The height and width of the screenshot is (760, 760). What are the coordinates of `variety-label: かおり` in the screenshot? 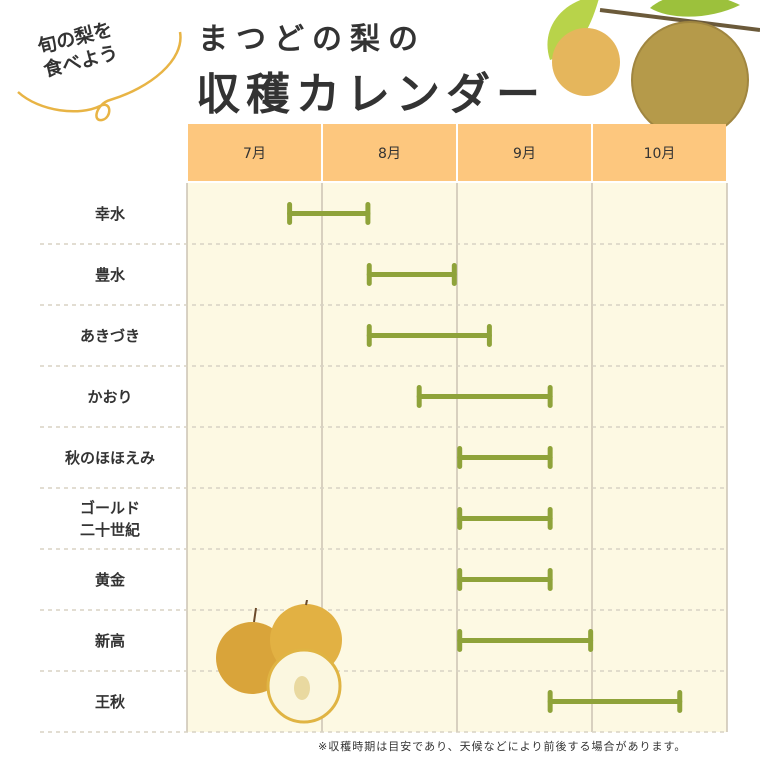 It's located at (110, 396).